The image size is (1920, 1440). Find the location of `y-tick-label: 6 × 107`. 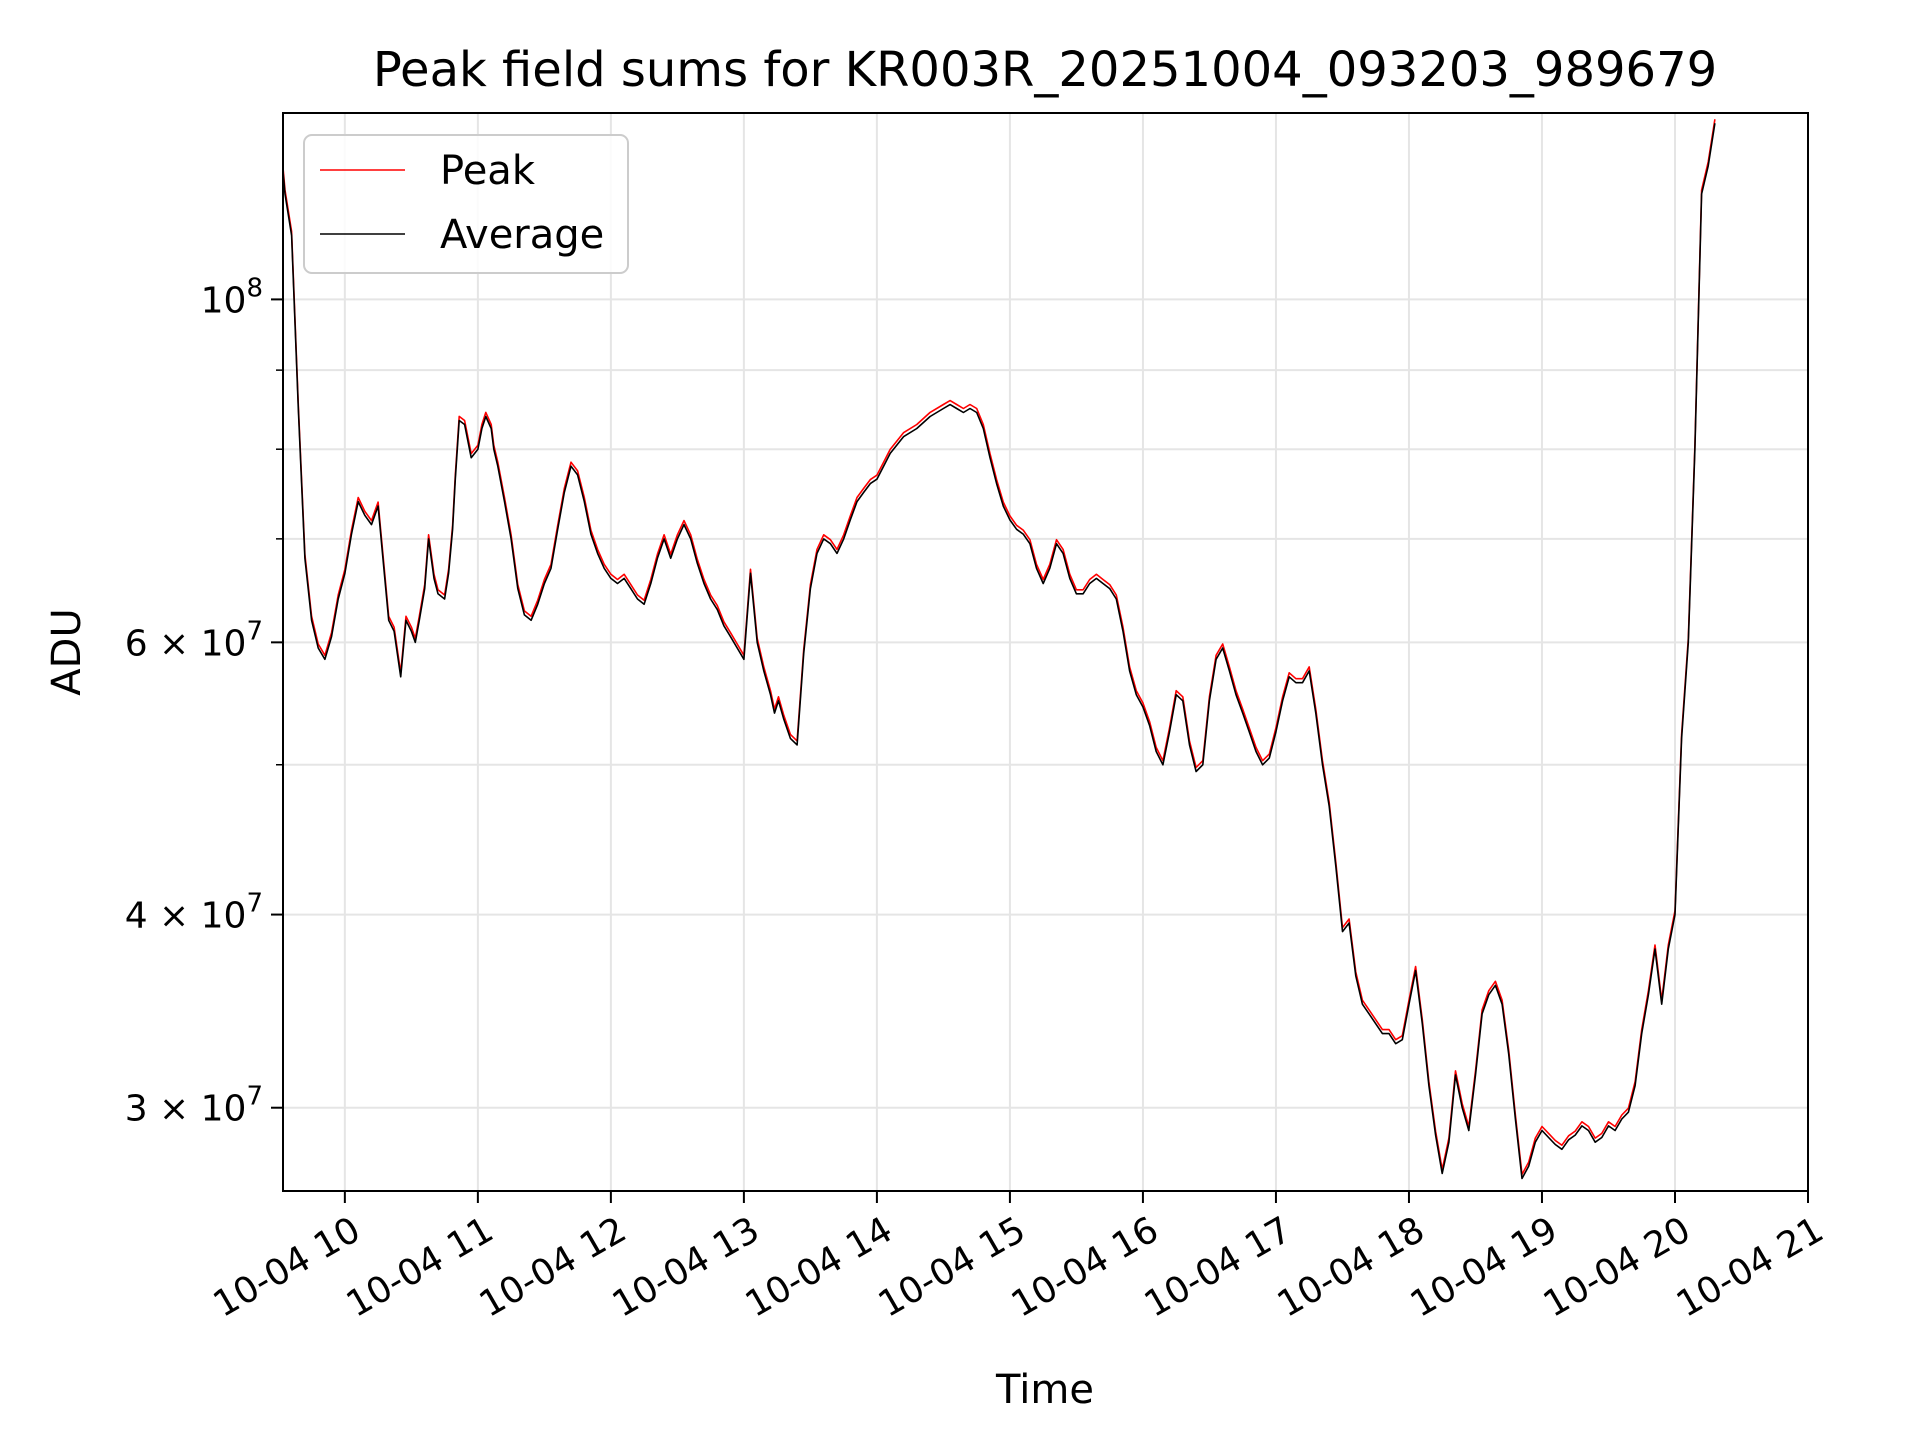

y-tick-label: 6 × 107 is located at coordinates (194, 640).